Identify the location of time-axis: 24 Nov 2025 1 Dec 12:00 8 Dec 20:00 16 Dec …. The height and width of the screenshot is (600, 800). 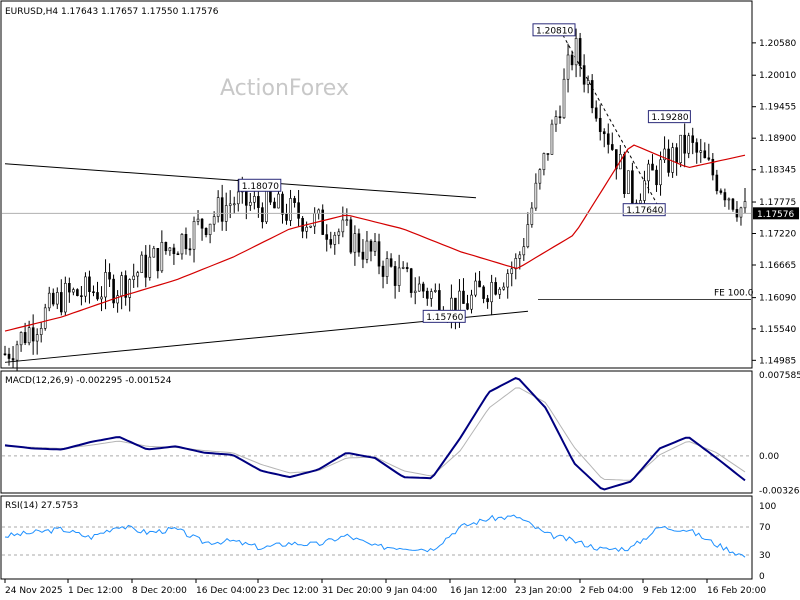
(385, 587).